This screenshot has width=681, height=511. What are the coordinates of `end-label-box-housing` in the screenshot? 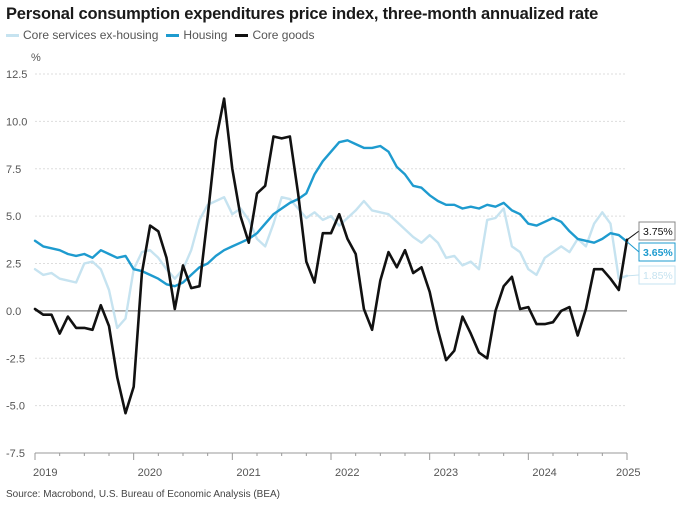 It's located at (657, 252).